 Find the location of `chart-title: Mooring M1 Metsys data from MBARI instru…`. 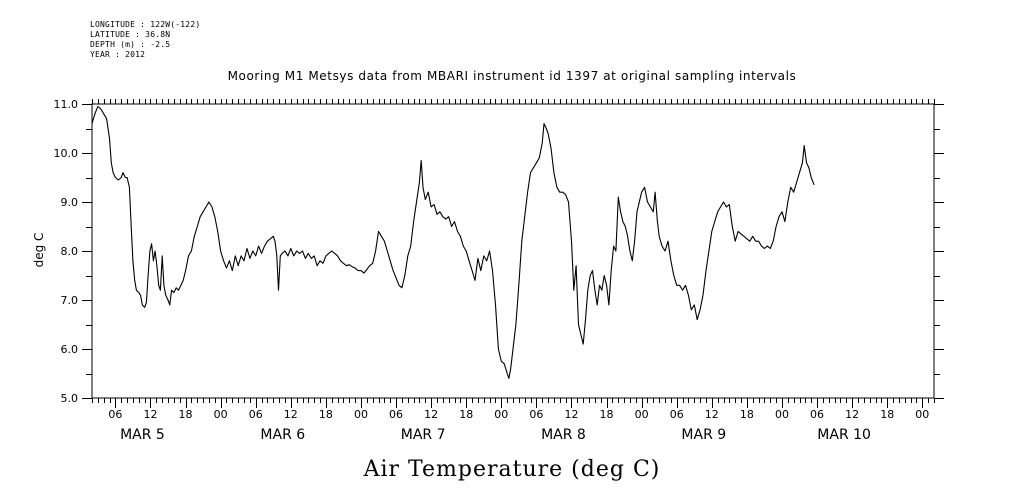

chart-title: Mooring M1 Metsys data from MBARI instru… is located at coordinates (512, 76).